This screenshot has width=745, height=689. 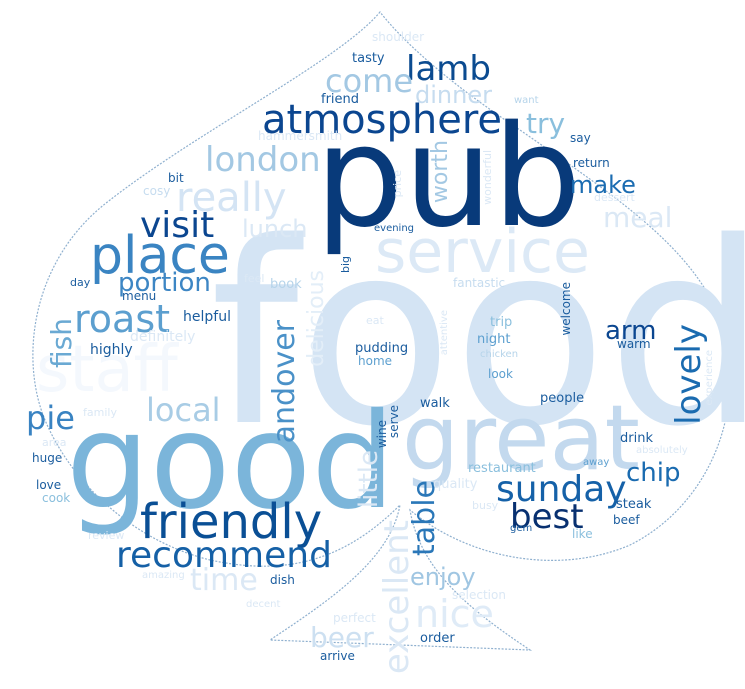 What do you see at coordinates (263, 604) in the screenshot?
I see `word-decent: decent` at bounding box center [263, 604].